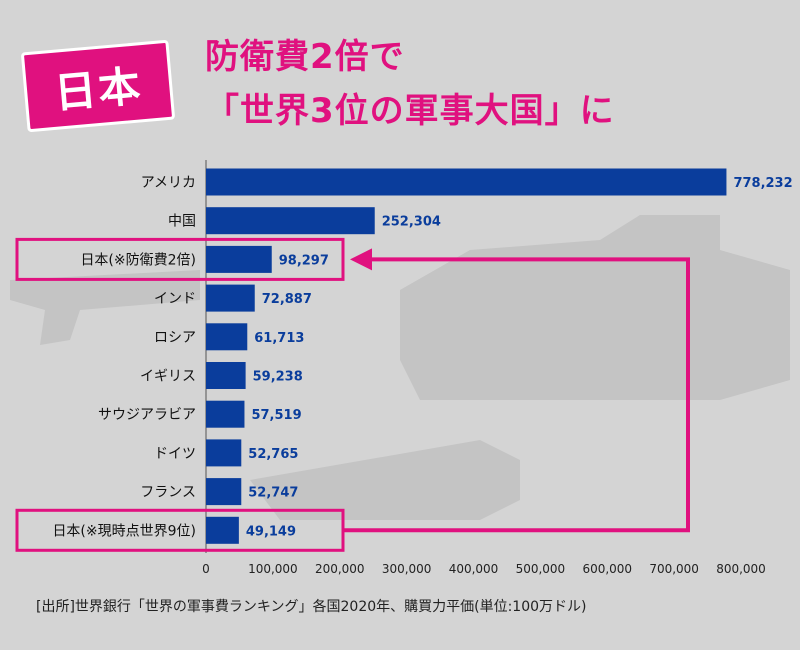 The height and width of the screenshot is (650, 800). Describe the element at coordinates (340, 569) in the screenshot. I see `x-tick-label: 200,000` at that location.